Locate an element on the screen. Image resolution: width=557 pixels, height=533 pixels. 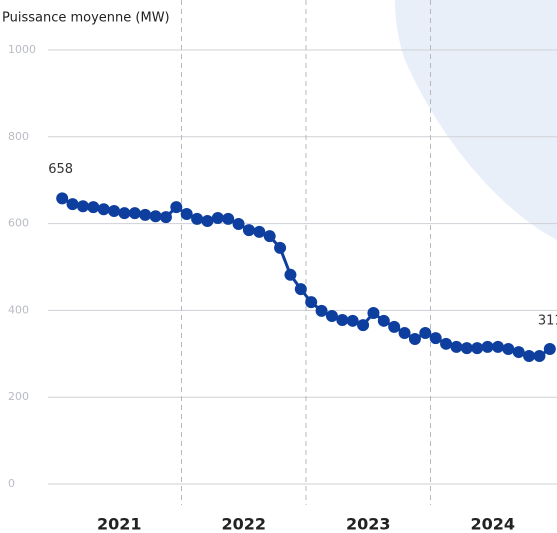
value-label: 658 is located at coordinates (60, 169).